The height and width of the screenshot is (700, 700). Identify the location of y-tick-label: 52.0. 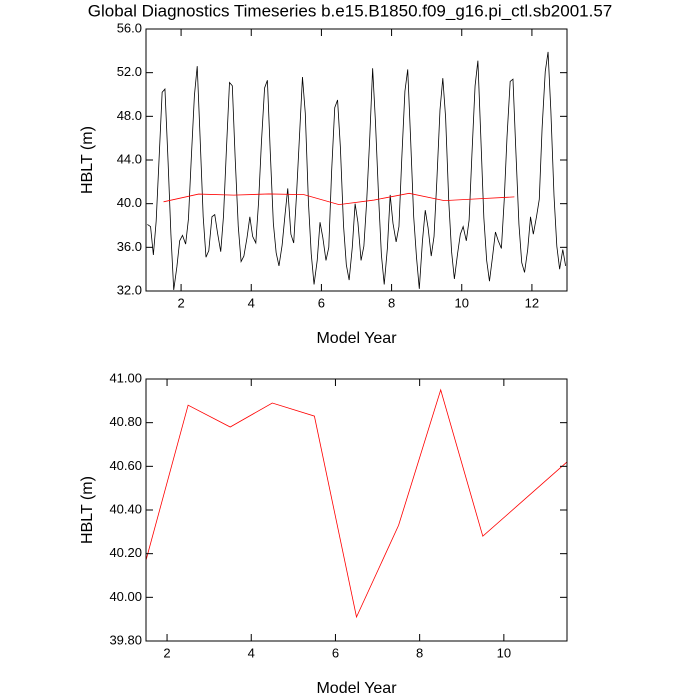
(129, 71).